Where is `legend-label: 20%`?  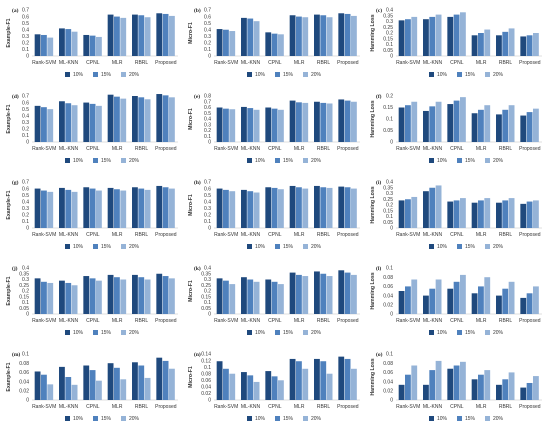 legend-label: 20% is located at coordinates (316, 333).